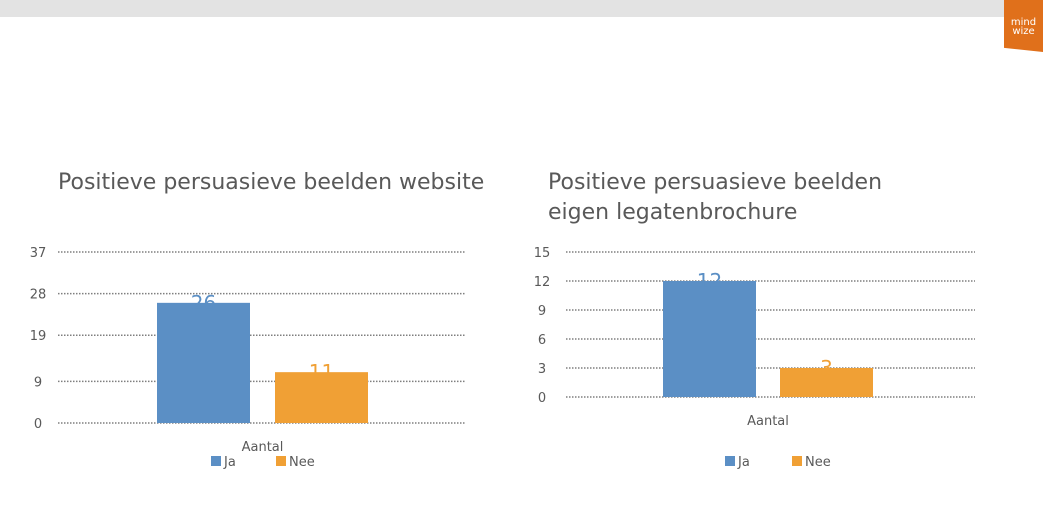 This screenshot has height=529, width=1043. I want to click on chart2-title-line1: Positieve persuasieve beelden, so click(715, 182).